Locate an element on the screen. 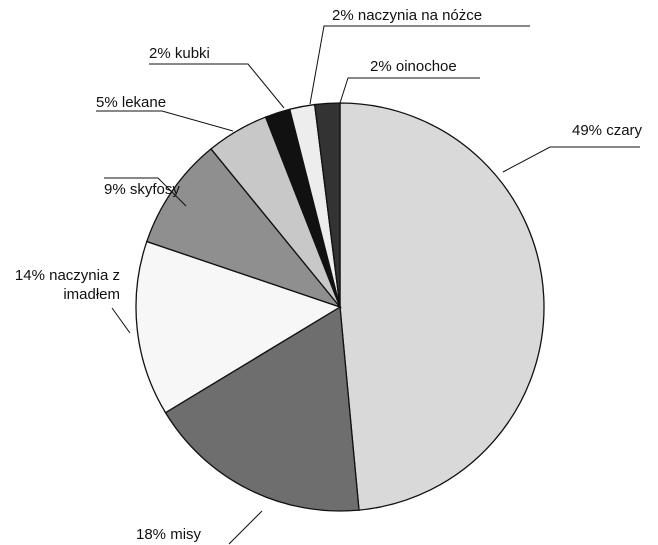 Image resolution: width=658 pixels, height=545 pixels. slice-label: 9% skyfosy is located at coordinates (142, 189).